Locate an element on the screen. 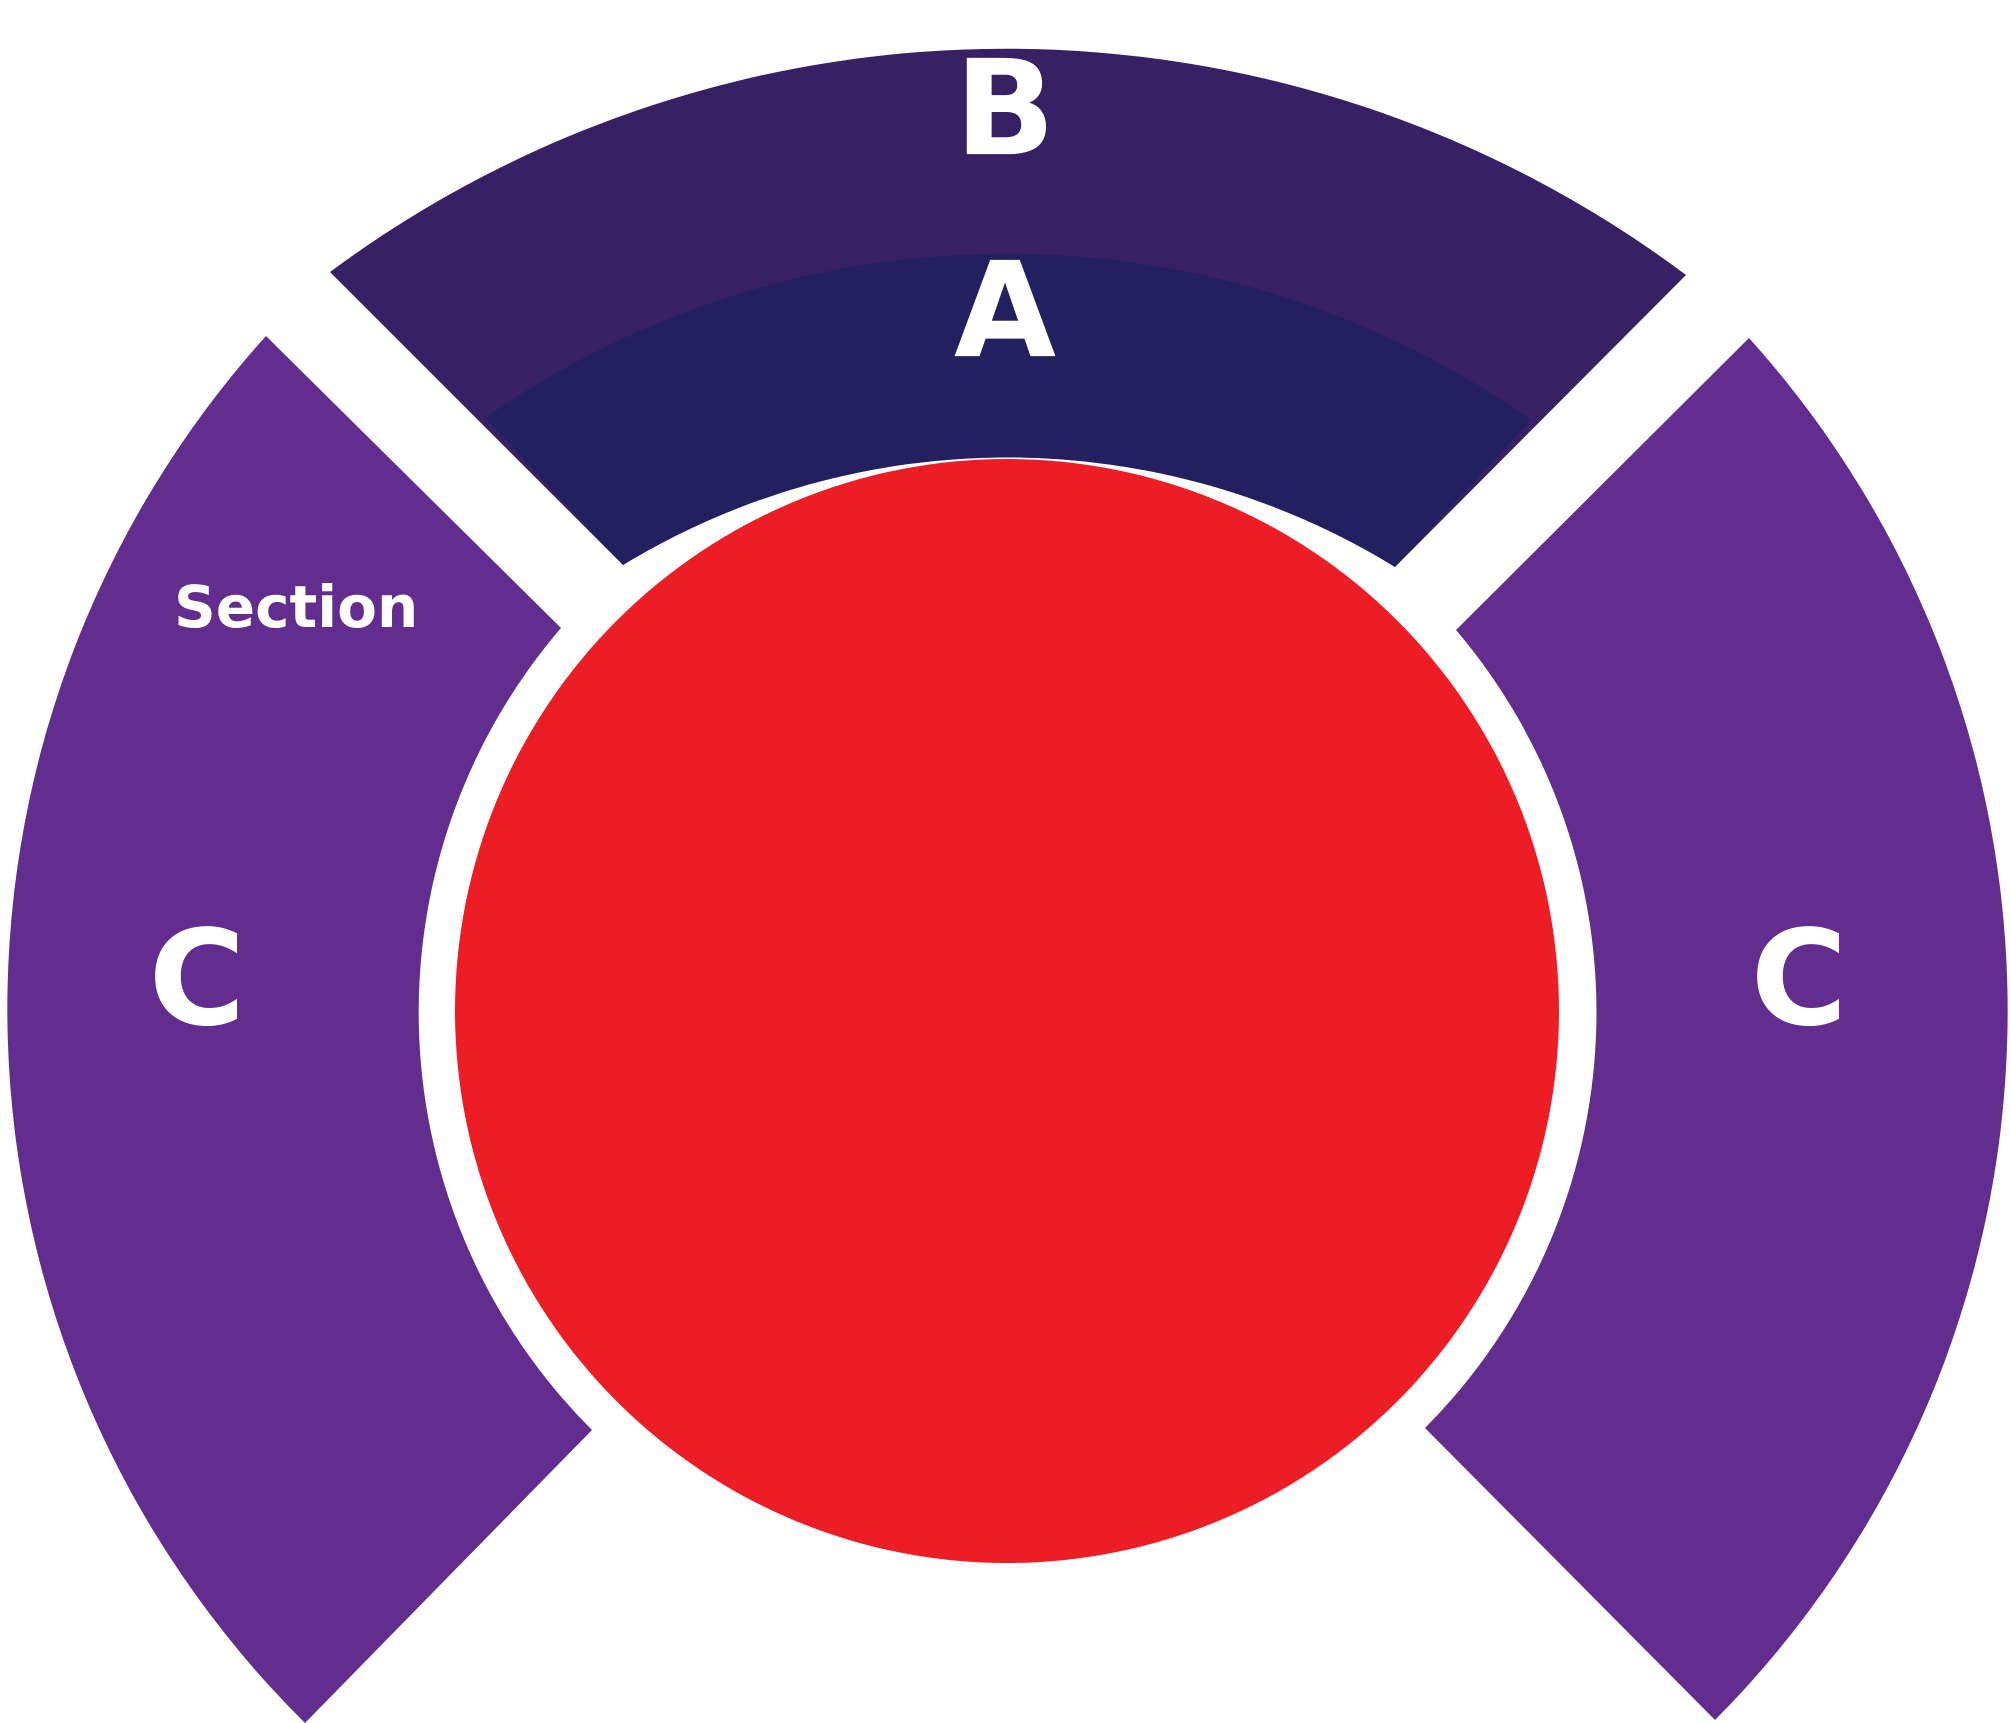 The height and width of the screenshot is (1723, 2011). section-c-left-label: C is located at coordinates (197, 979).